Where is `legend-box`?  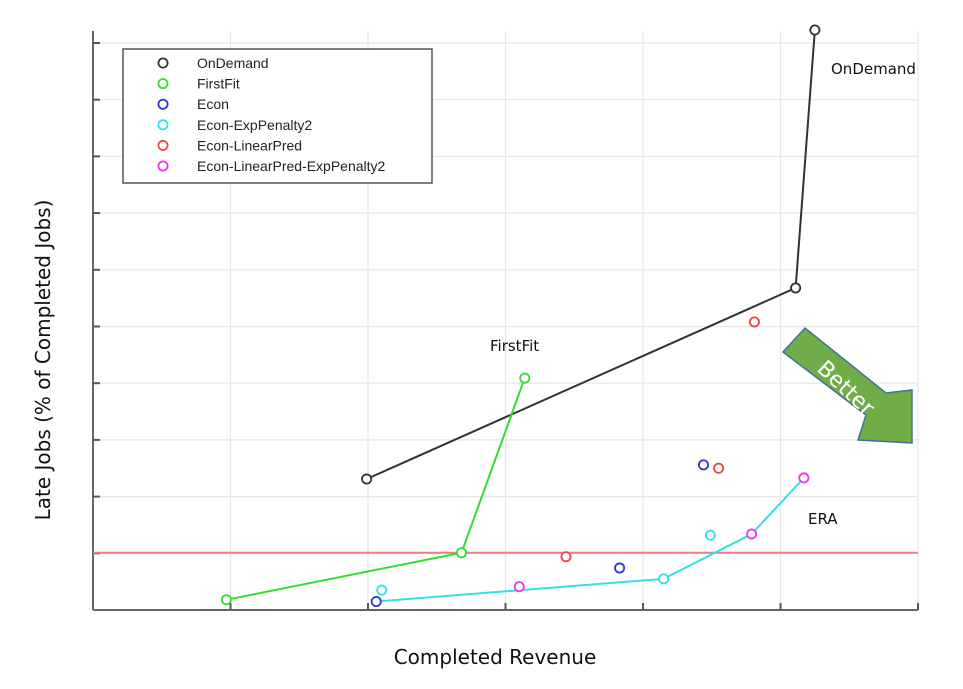
legend-box is located at coordinates (277, 116).